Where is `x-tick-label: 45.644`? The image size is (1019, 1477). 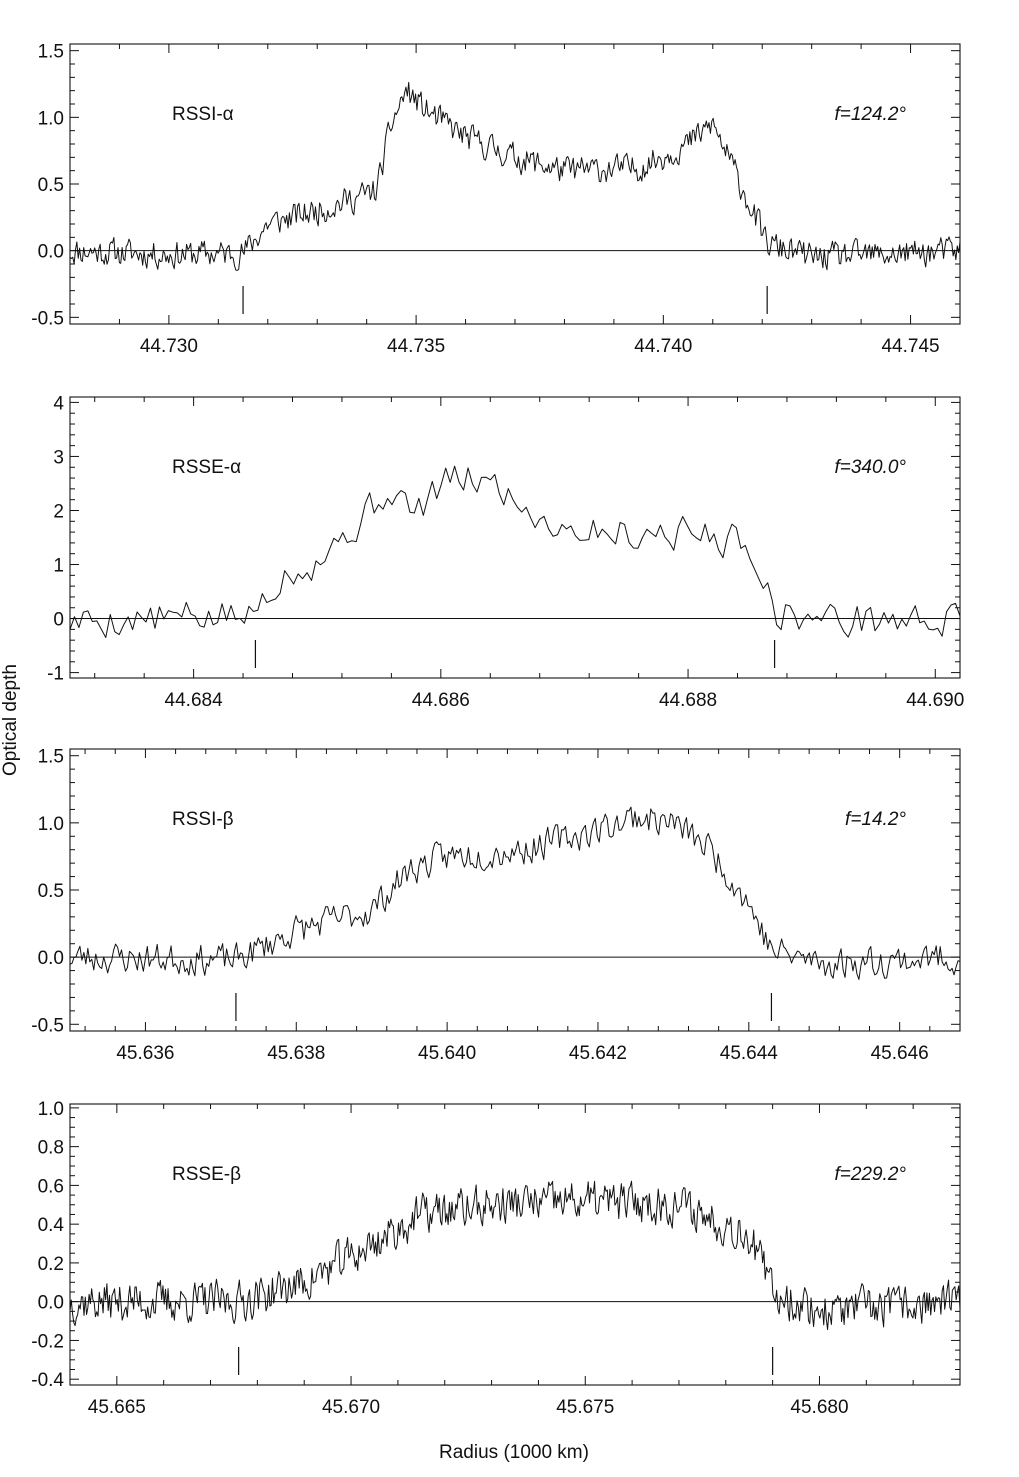
x-tick-label: 45.644 is located at coordinates (749, 1053).